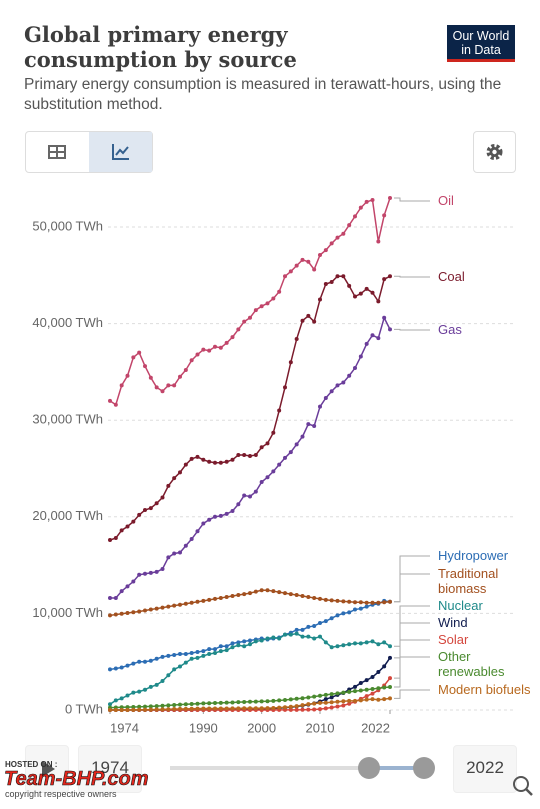 Image resolution: width=540 pixels, height=809 pixels. What do you see at coordinates (67, 225) in the screenshot?
I see `y-tick-label: 50,000 TWh` at bounding box center [67, 225].